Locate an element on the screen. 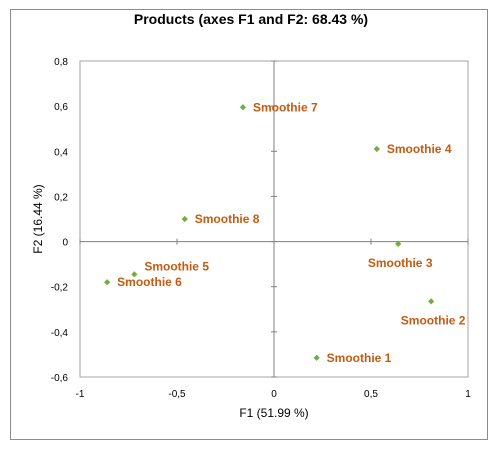 This screenshot has height=456, width=502. point-label-smoothie-5: Smoothie 5 is located at coordinates (176, 266).